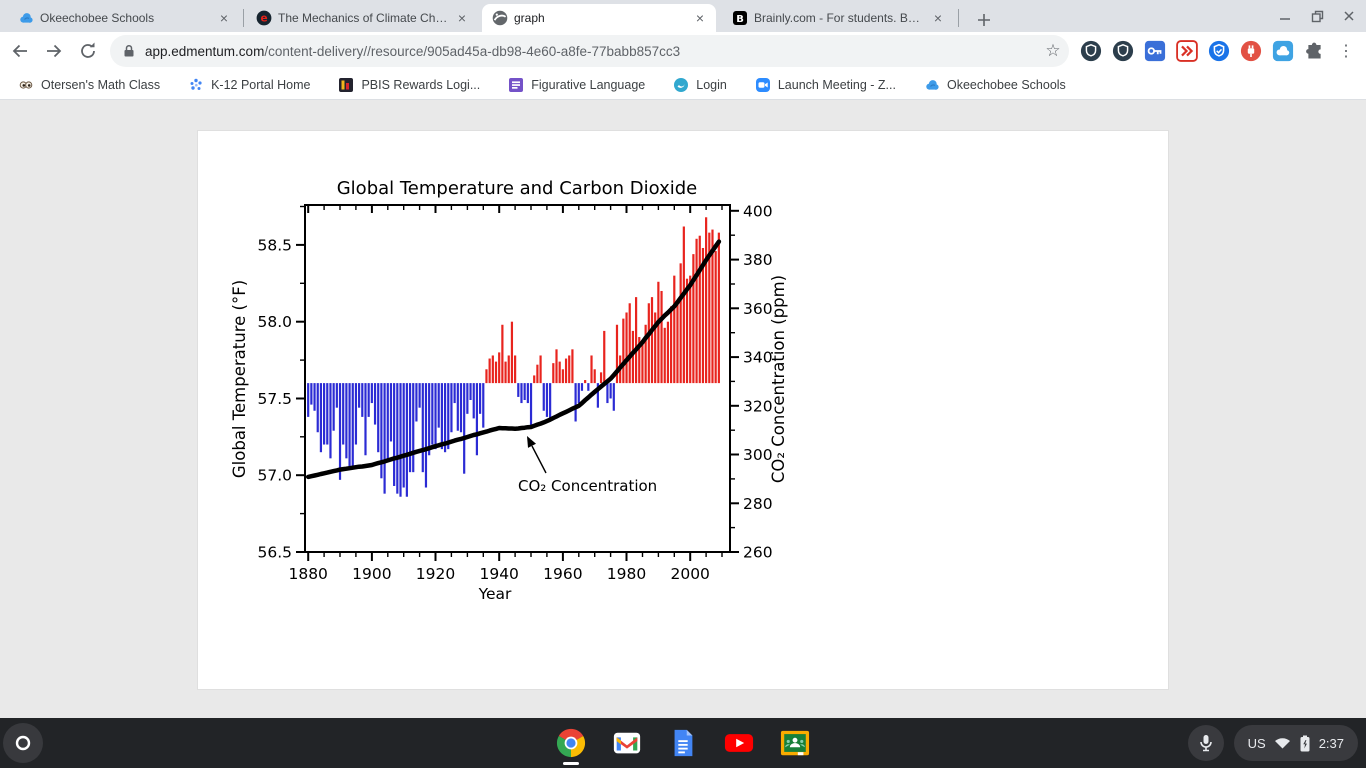 The width and height of the screenshot is (1366, 768). I want to click on plot-border, so click(517, 378).